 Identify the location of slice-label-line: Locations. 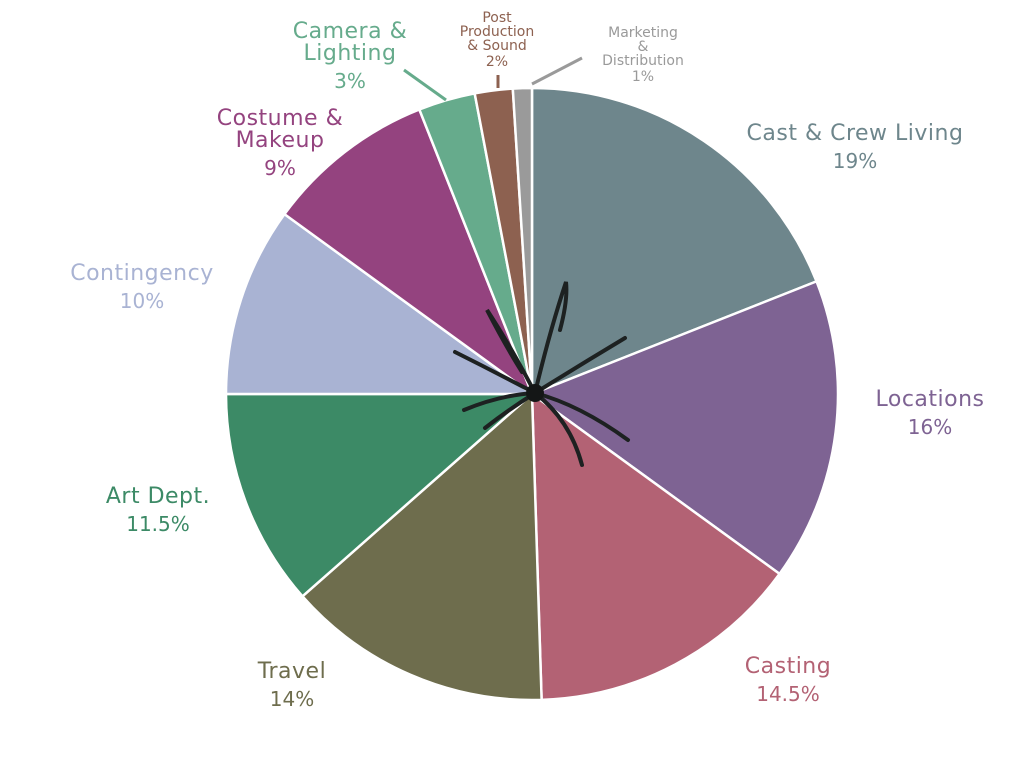
(929, 399).